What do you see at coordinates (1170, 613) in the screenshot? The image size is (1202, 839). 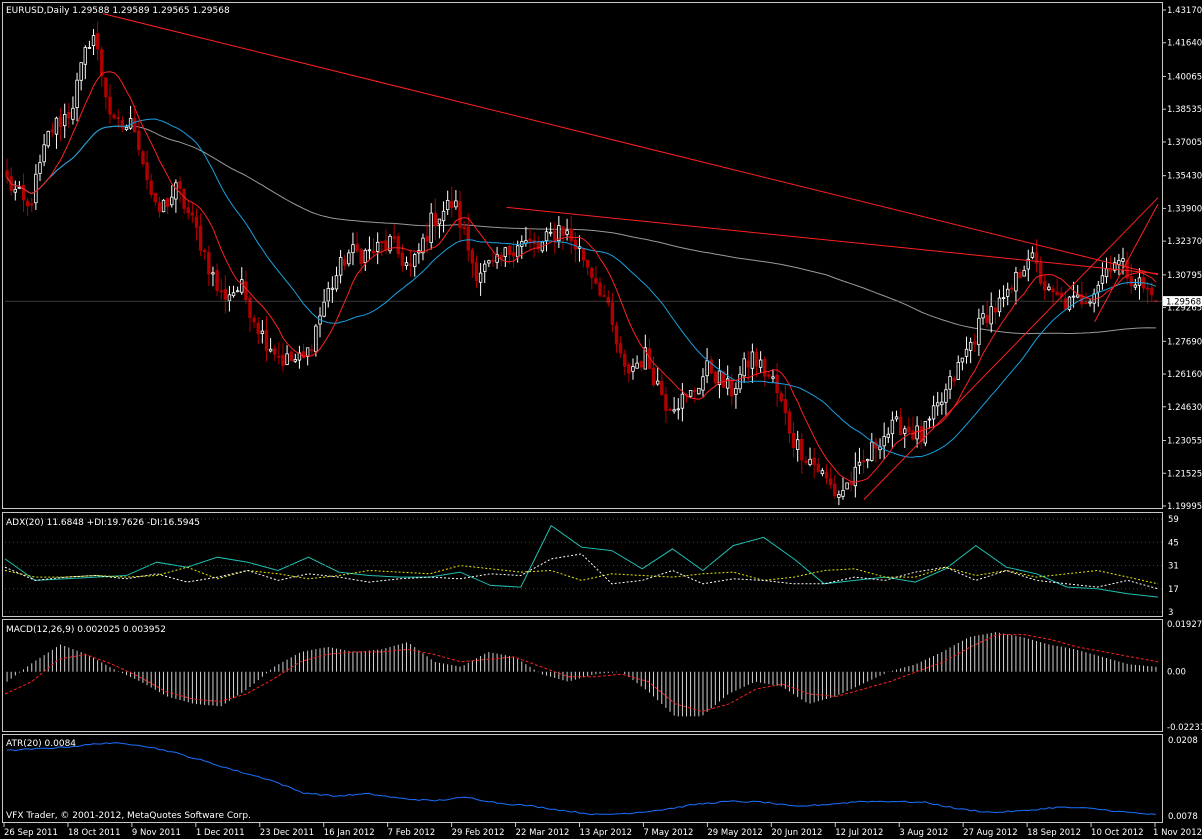 I see `adx-axis-label: 3` at bounding box center [1170, 613].